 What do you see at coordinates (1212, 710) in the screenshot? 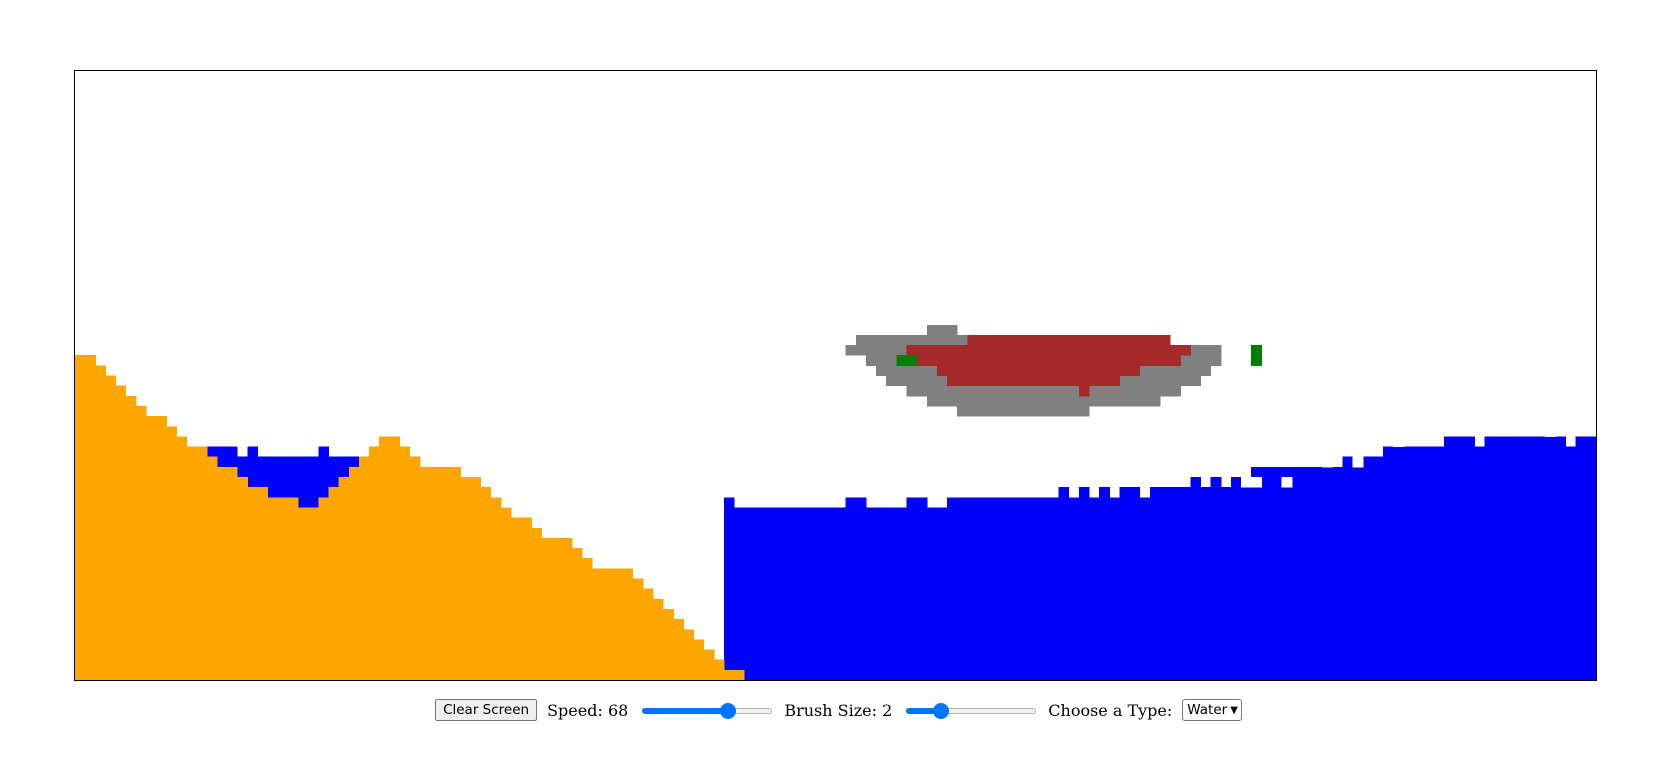
I see `type-select: Water ▼` at bounding box center [1212, 710].